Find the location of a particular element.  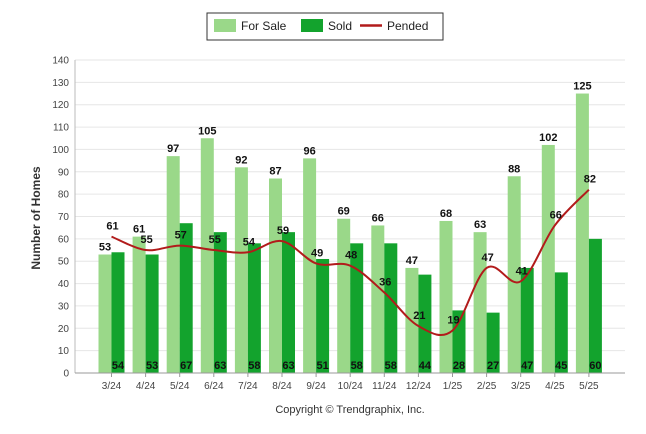

y-tick-label: 10 is located at coordinates (64, 351).